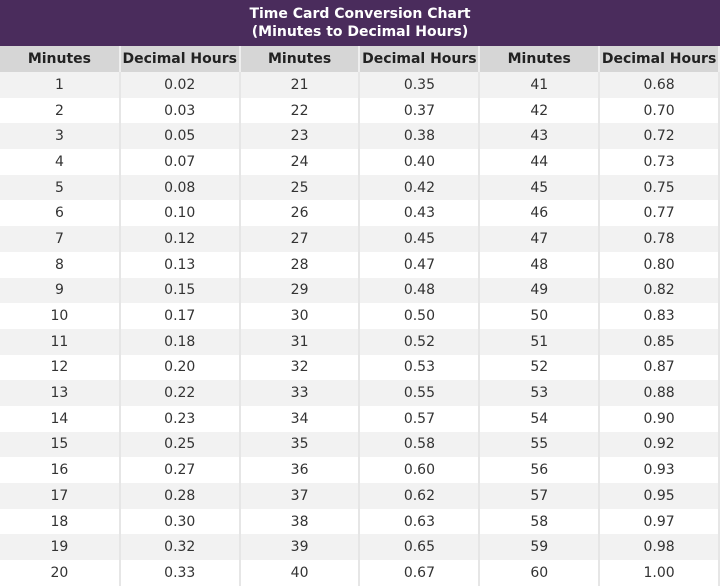 This screenshot has height=586, width=720. Describe the element at coordinates (420, 239) in the screenshot. I see `decimal-hours-cell: 0.45` at that location.